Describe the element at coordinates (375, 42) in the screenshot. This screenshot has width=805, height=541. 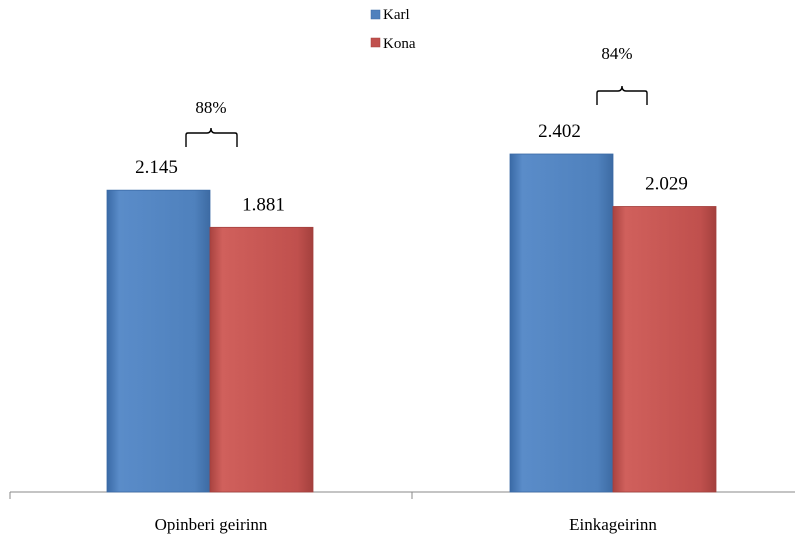
I see `legend-swatch-kona` at that location.